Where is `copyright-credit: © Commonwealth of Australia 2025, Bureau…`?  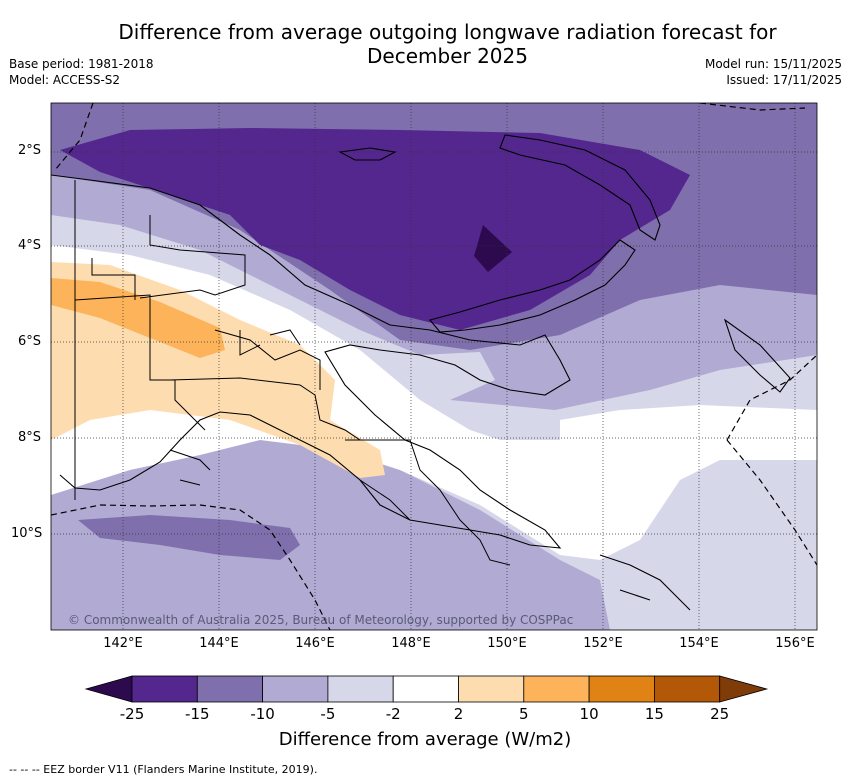
copyright-credit: © Commonwealth of Australia 2025, Bureau… is located at coordinates (321, 620).